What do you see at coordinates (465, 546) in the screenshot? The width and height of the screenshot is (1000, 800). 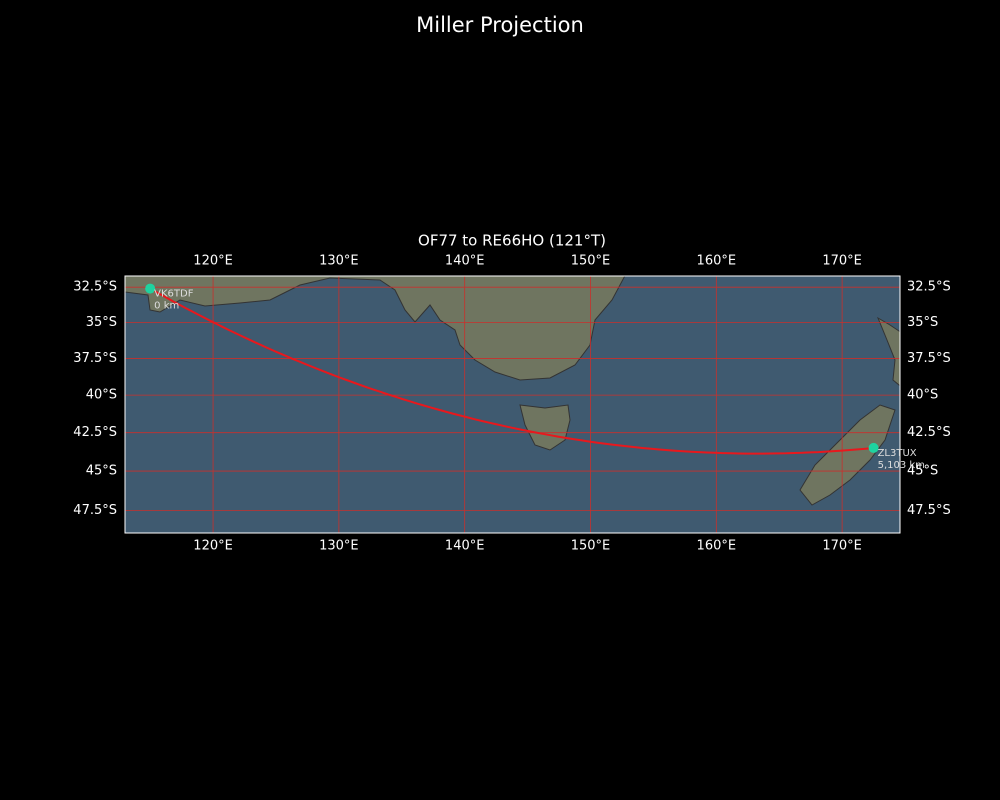 I see `x-tick-label-bottom: 140°E` at bounding box center [465, 546].